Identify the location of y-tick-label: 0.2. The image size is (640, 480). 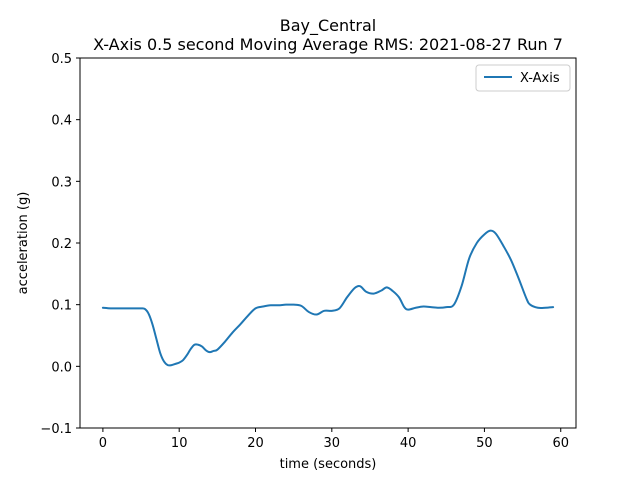
(61, 244).